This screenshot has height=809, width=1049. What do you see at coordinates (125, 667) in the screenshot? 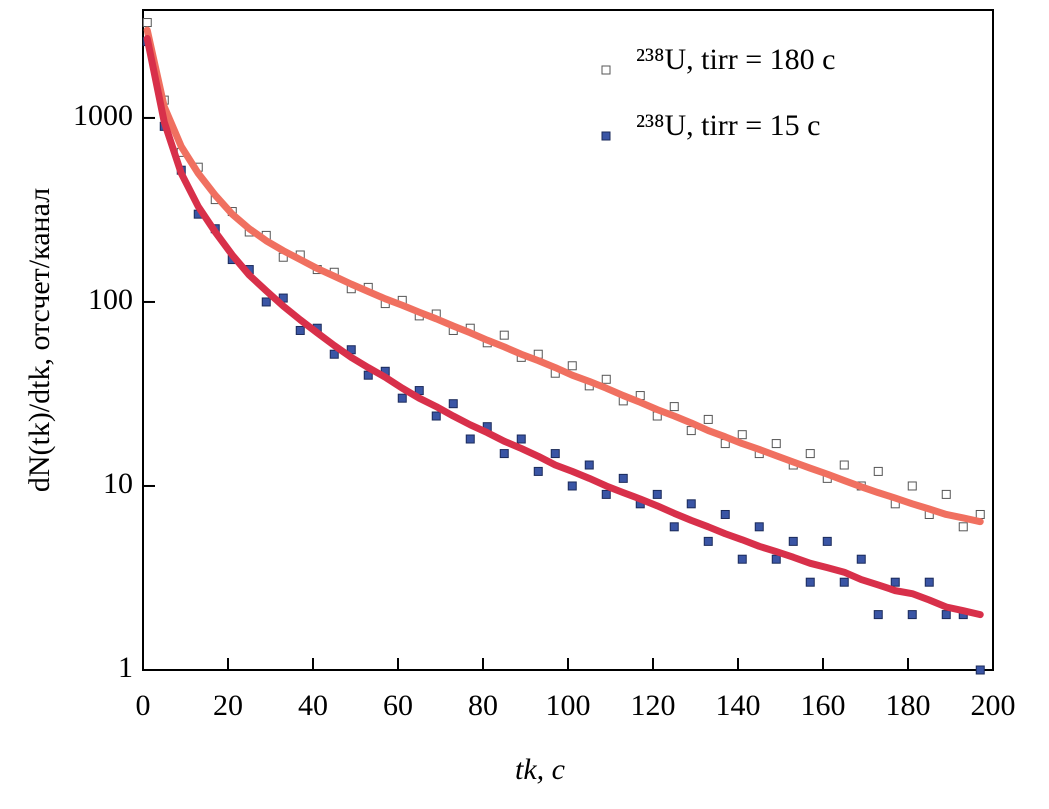
I see `y-tick-label: 1` at bounding box center [125, 667].